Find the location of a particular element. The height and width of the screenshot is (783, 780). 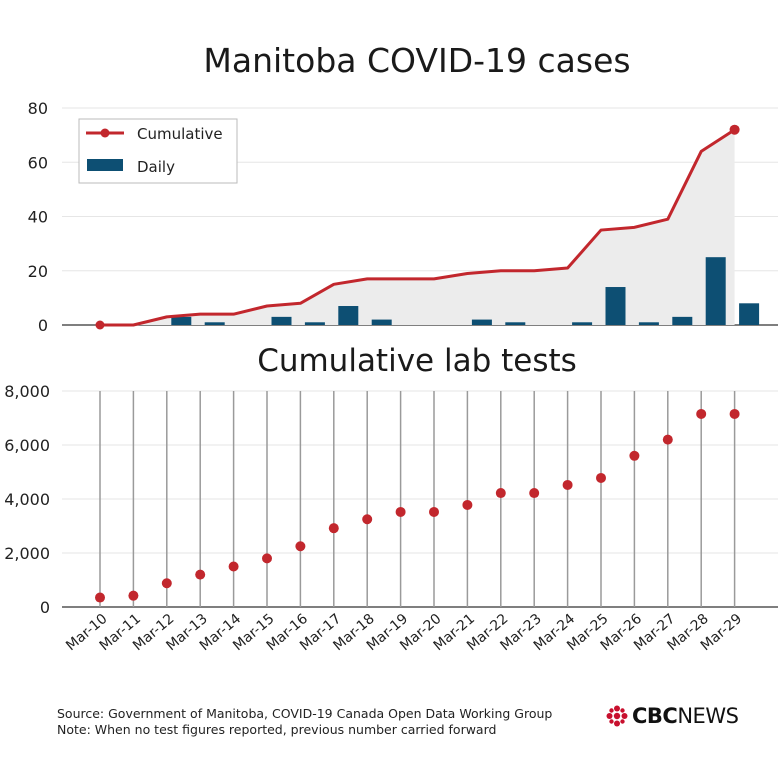

cases-y-tick-label: 60 is located at coordinates (38, 162).